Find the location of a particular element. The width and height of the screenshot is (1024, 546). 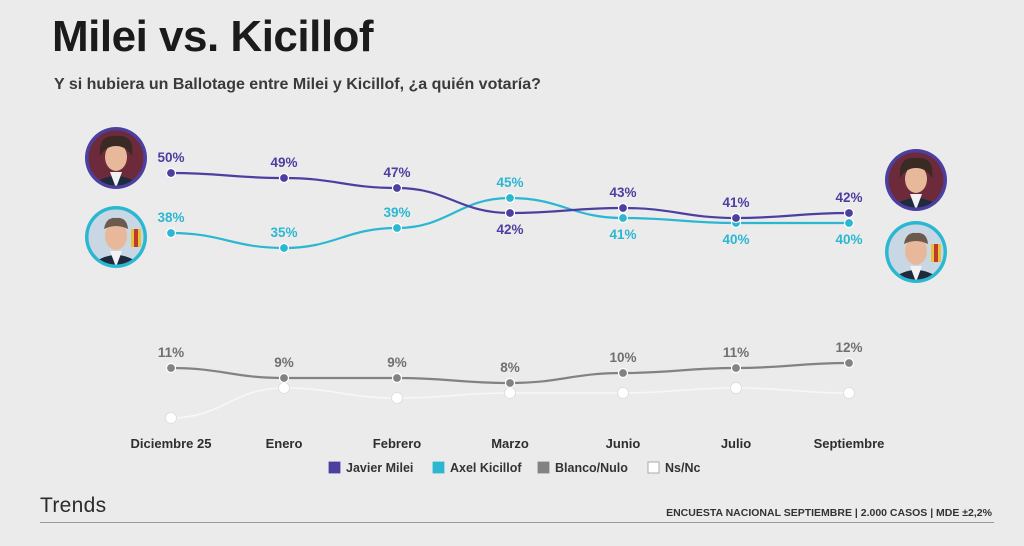

data-label-axel-kicillof: 38% is located at coordinates (170, 217).